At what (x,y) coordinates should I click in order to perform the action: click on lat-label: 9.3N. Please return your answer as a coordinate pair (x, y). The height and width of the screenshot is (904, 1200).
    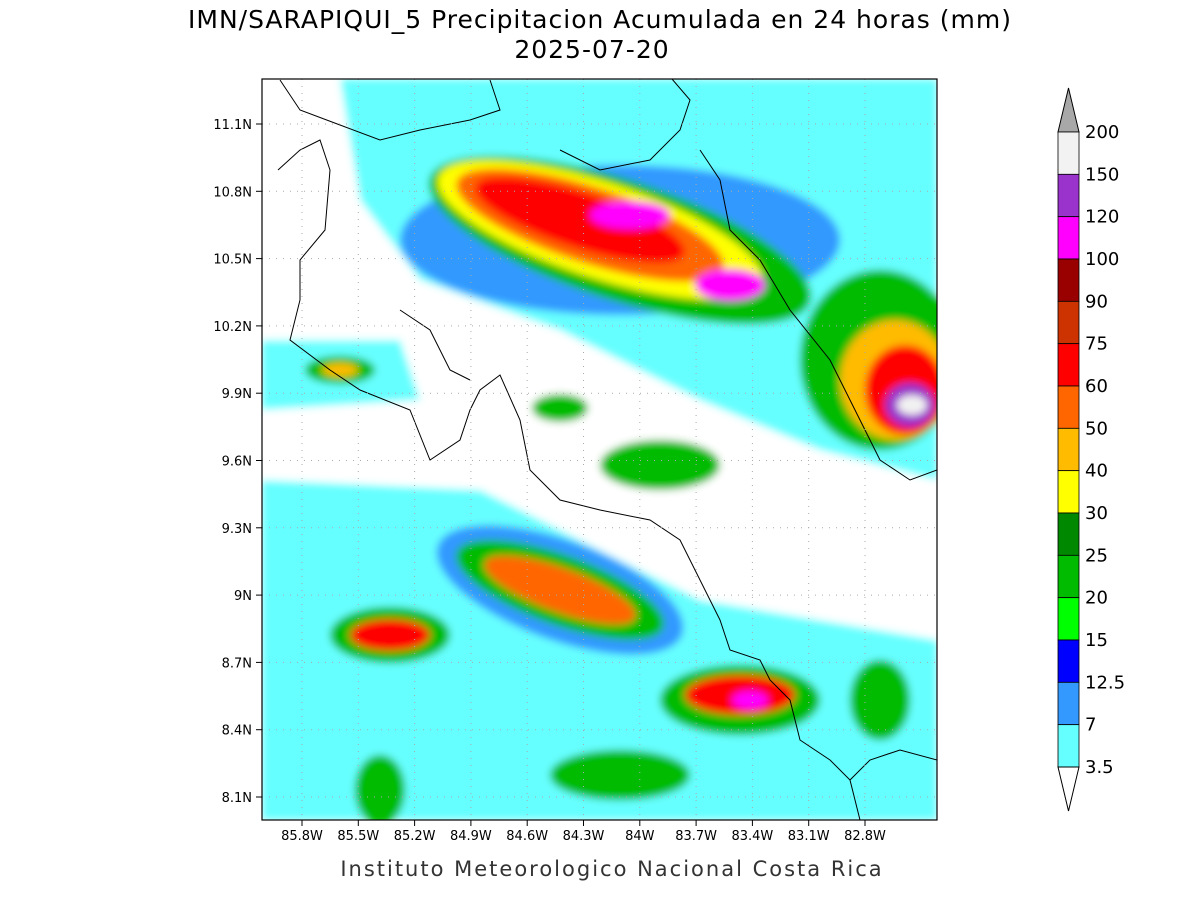
    Looking at the image, I should click on (237, 529).